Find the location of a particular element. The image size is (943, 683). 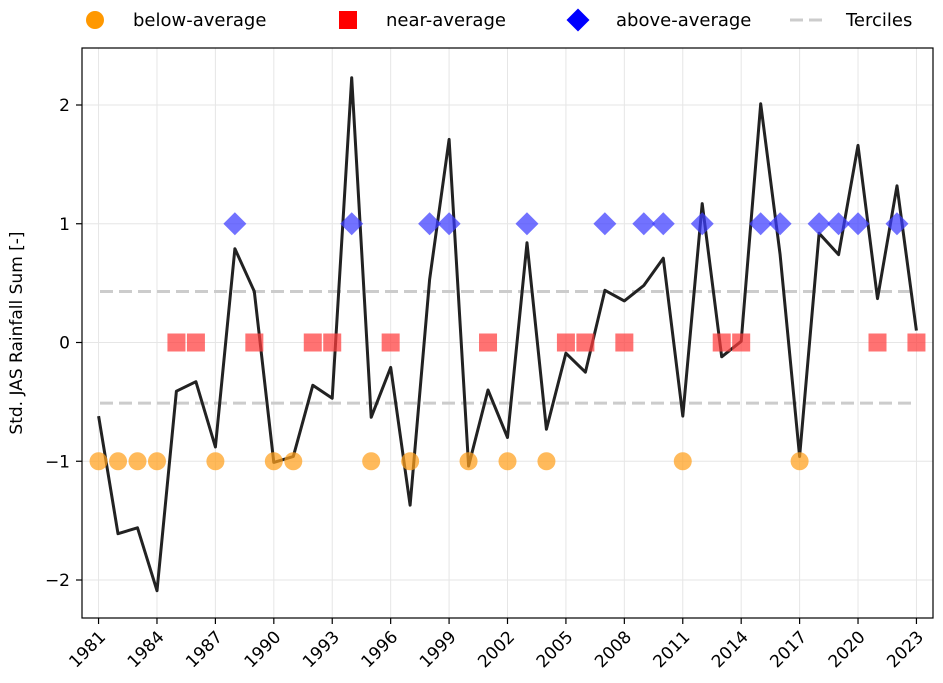

y-tick-label: −2 is located at coordinates (57, 581).